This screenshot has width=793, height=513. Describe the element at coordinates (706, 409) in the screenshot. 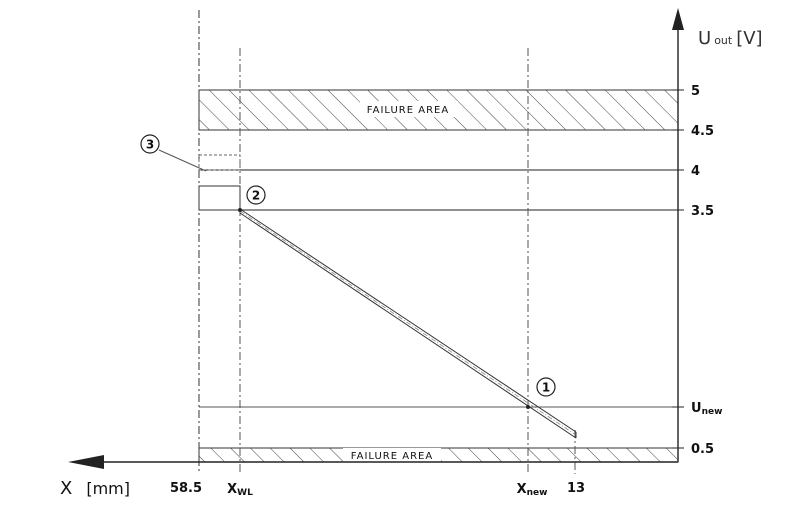

I see `y-tick-unew: Unew` at that location.